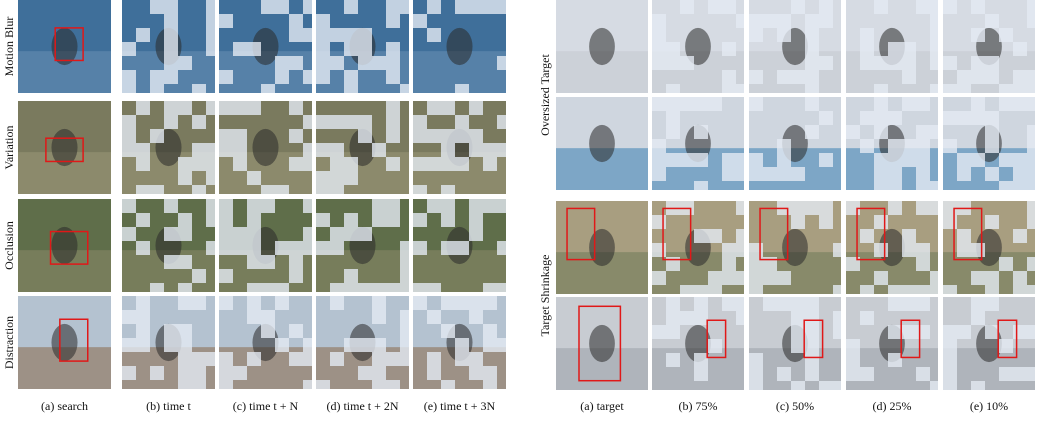 The height and width of the screenshot is (422, 1042). Describe the element at coordinates (795, 406) in the screenshot. I see `column-caption: (c) 50%` at that location.